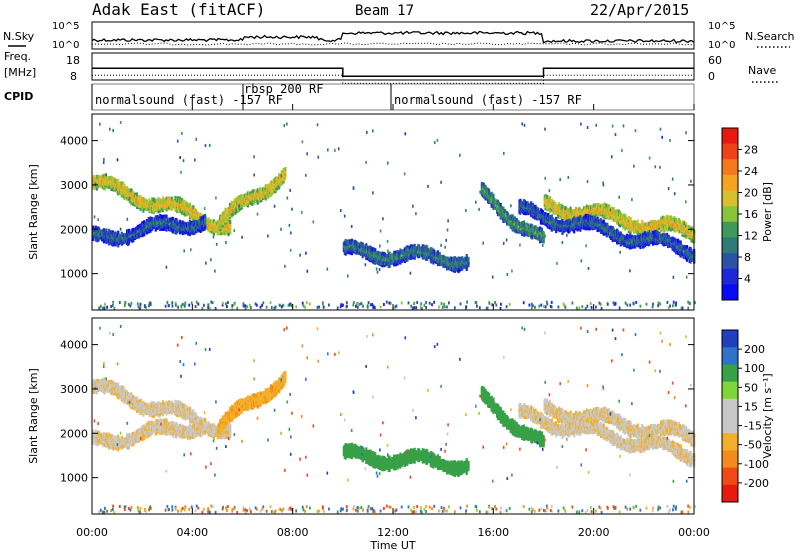  I want to click on site-title: Adak East (fitACF), so click(178, 9).